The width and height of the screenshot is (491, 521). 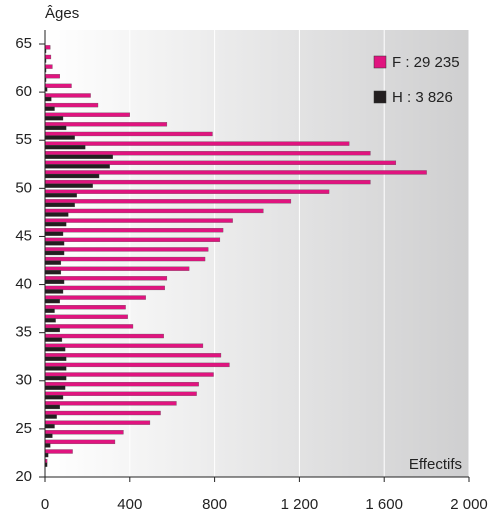 What do you see at coordinates (23, 235) in the screenshot?
I see `y-tick-label: 45` at bounding box center [23, 235].